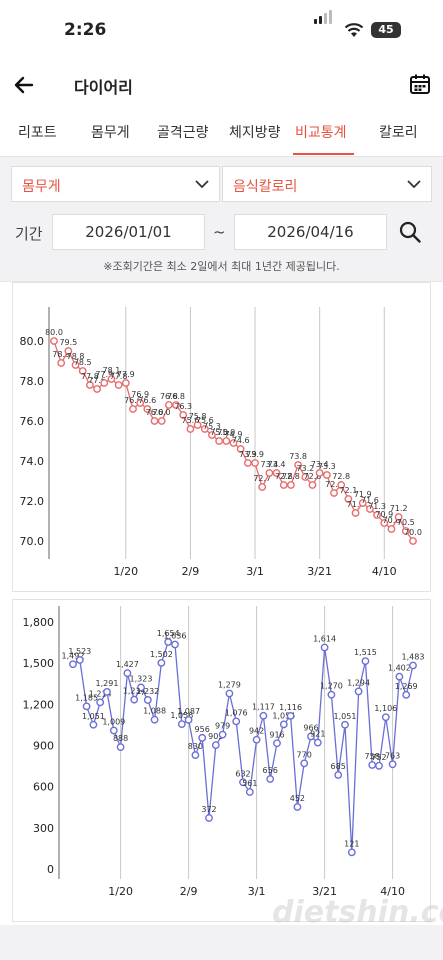  Describe the element at coordinates (202, 184) in the screenshot. I see `chevron-down-icon` at that location.